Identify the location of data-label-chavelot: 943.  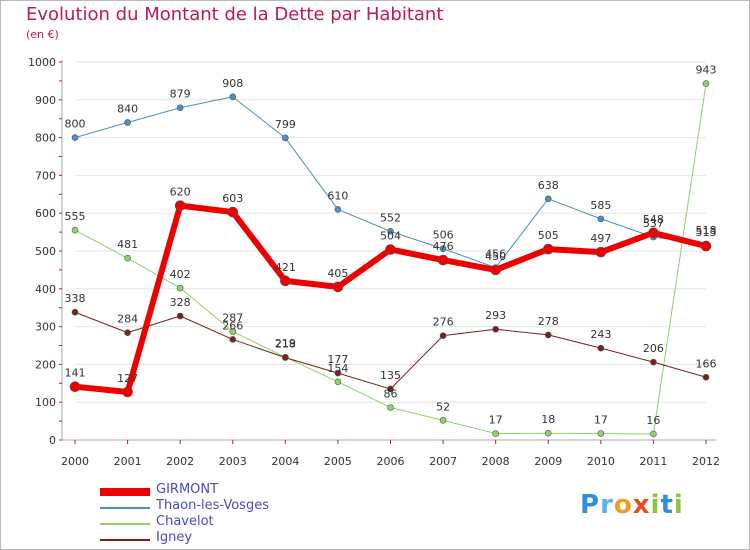
(706, 70).